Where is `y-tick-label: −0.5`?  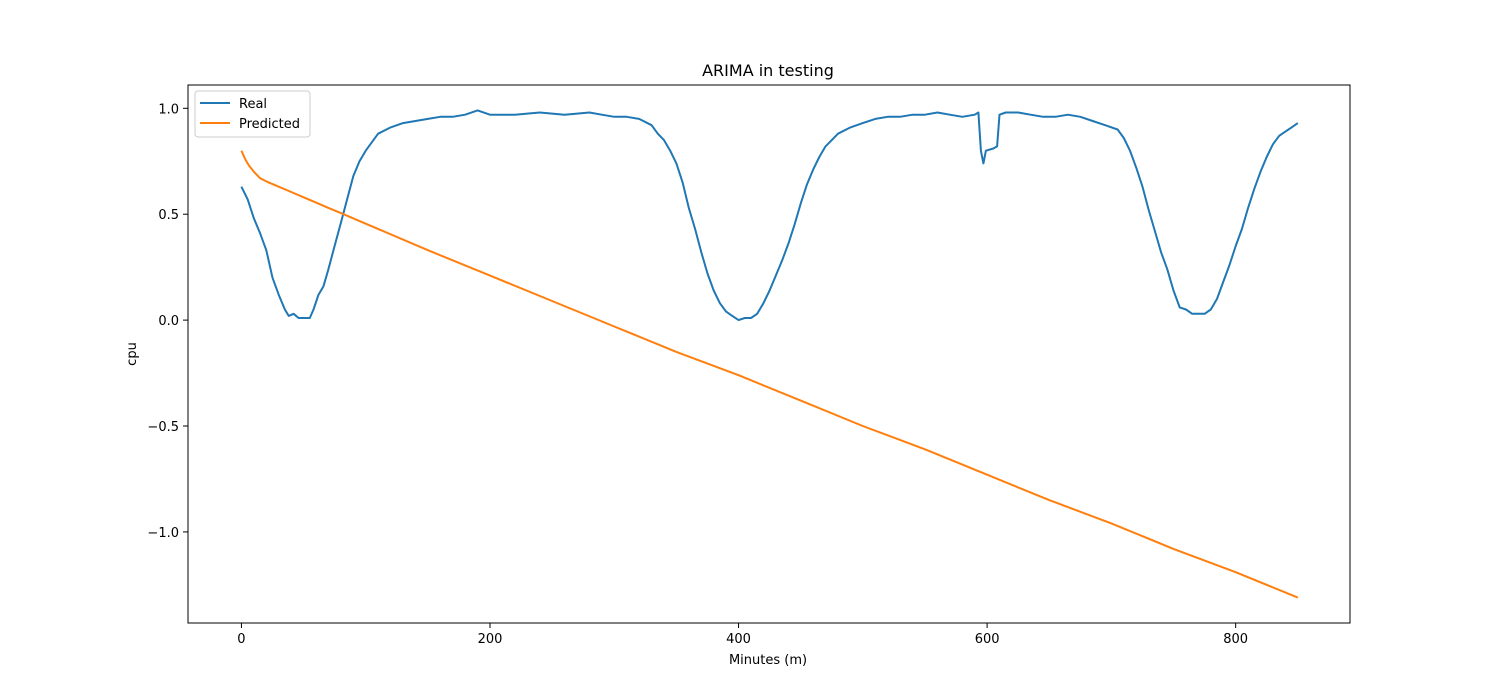
y-tick-label: −0.5 is located at coordinates (163, 427).